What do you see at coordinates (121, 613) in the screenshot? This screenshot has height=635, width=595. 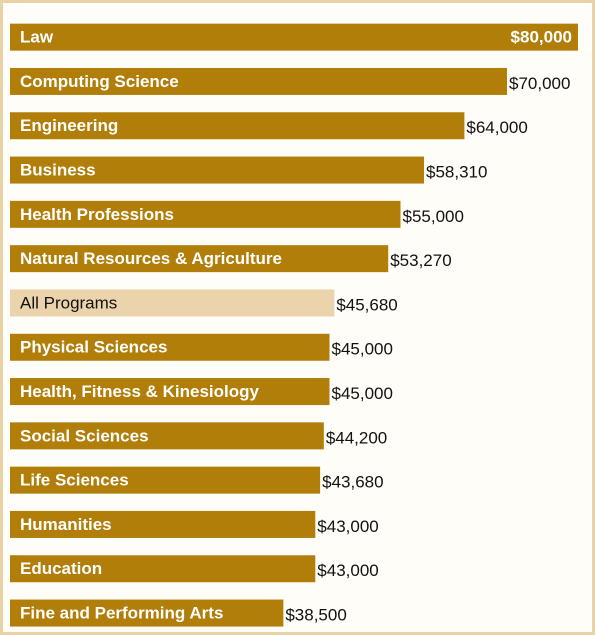 I see `category-label: Fine and Performing Arts` at bounding box center [121, 613].